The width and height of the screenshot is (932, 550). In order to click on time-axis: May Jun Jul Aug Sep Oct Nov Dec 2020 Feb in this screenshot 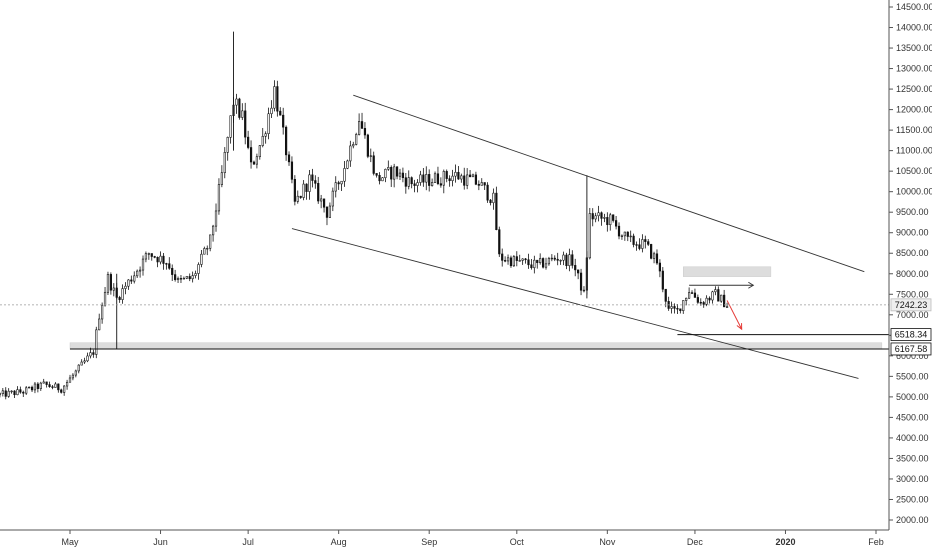, I will do `click(444, 538)`.